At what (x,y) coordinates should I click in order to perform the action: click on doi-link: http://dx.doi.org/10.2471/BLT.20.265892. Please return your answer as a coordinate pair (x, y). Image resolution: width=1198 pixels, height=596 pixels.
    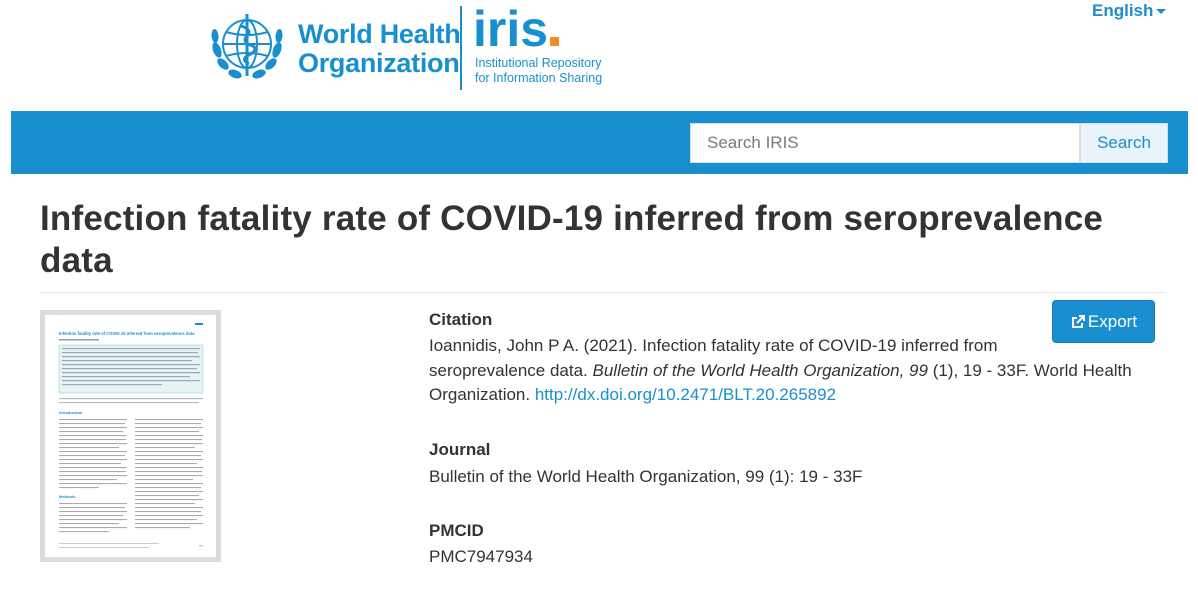
    Looking at the image, I should click on (685, 394).